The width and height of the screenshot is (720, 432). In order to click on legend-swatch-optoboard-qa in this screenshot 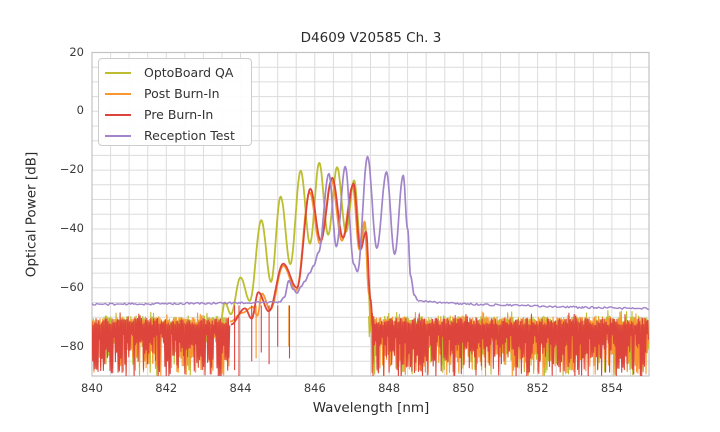, I will do `click(118, 72)`.